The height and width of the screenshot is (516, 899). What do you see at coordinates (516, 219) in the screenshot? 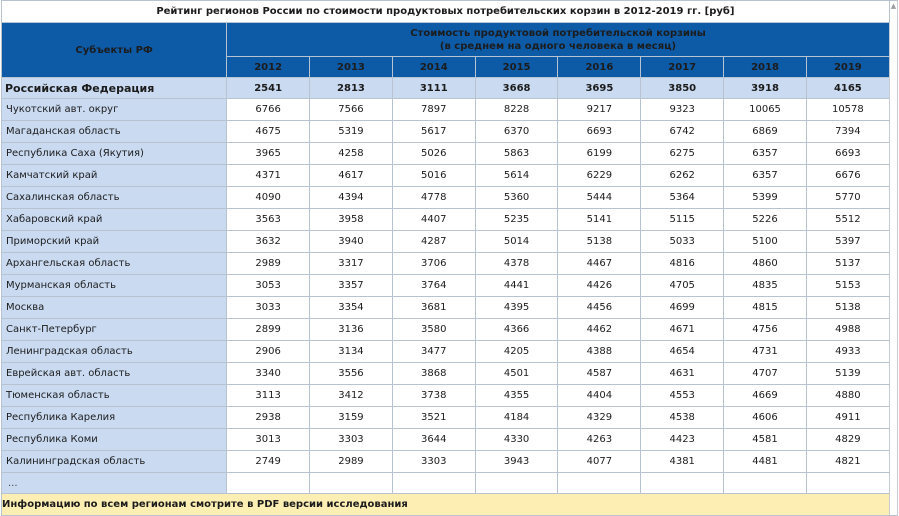
I see `region-value: 5235` at bounding box center [516, 219].